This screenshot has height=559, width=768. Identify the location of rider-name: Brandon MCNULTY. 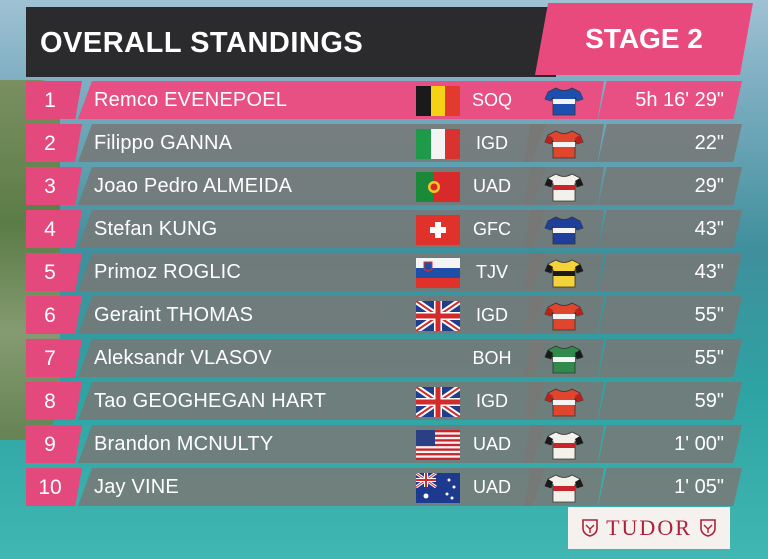
(184, 444).